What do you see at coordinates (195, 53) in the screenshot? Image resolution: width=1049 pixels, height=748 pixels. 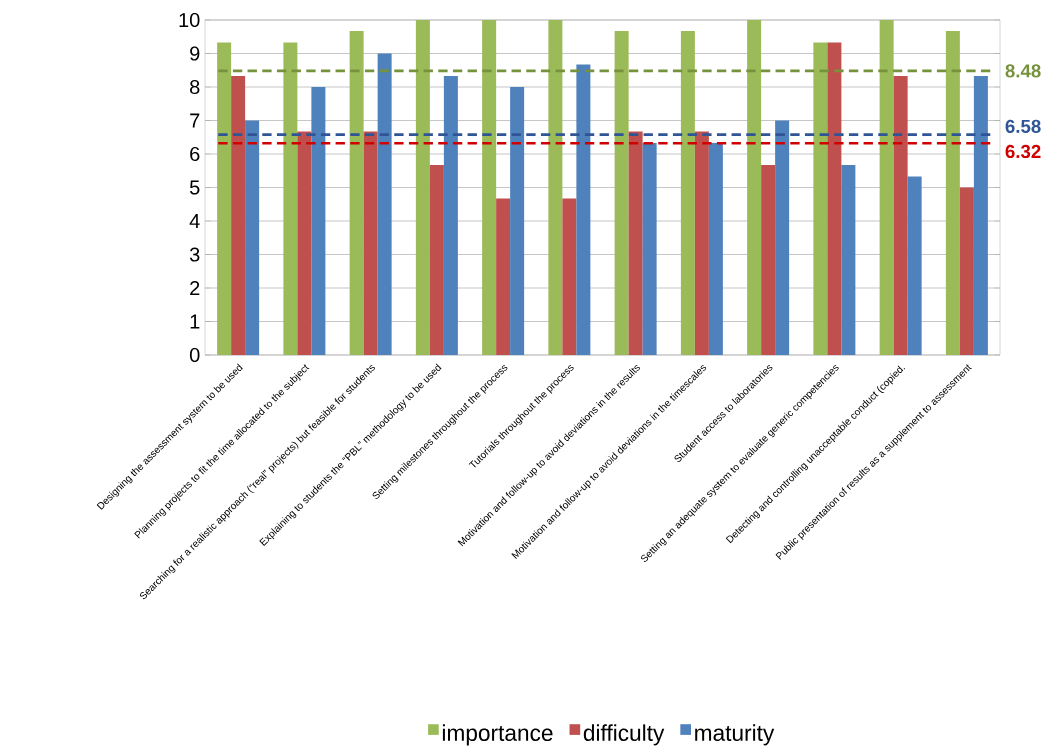 I see `y-tick-label: 9` at bounding box center [195, 53].